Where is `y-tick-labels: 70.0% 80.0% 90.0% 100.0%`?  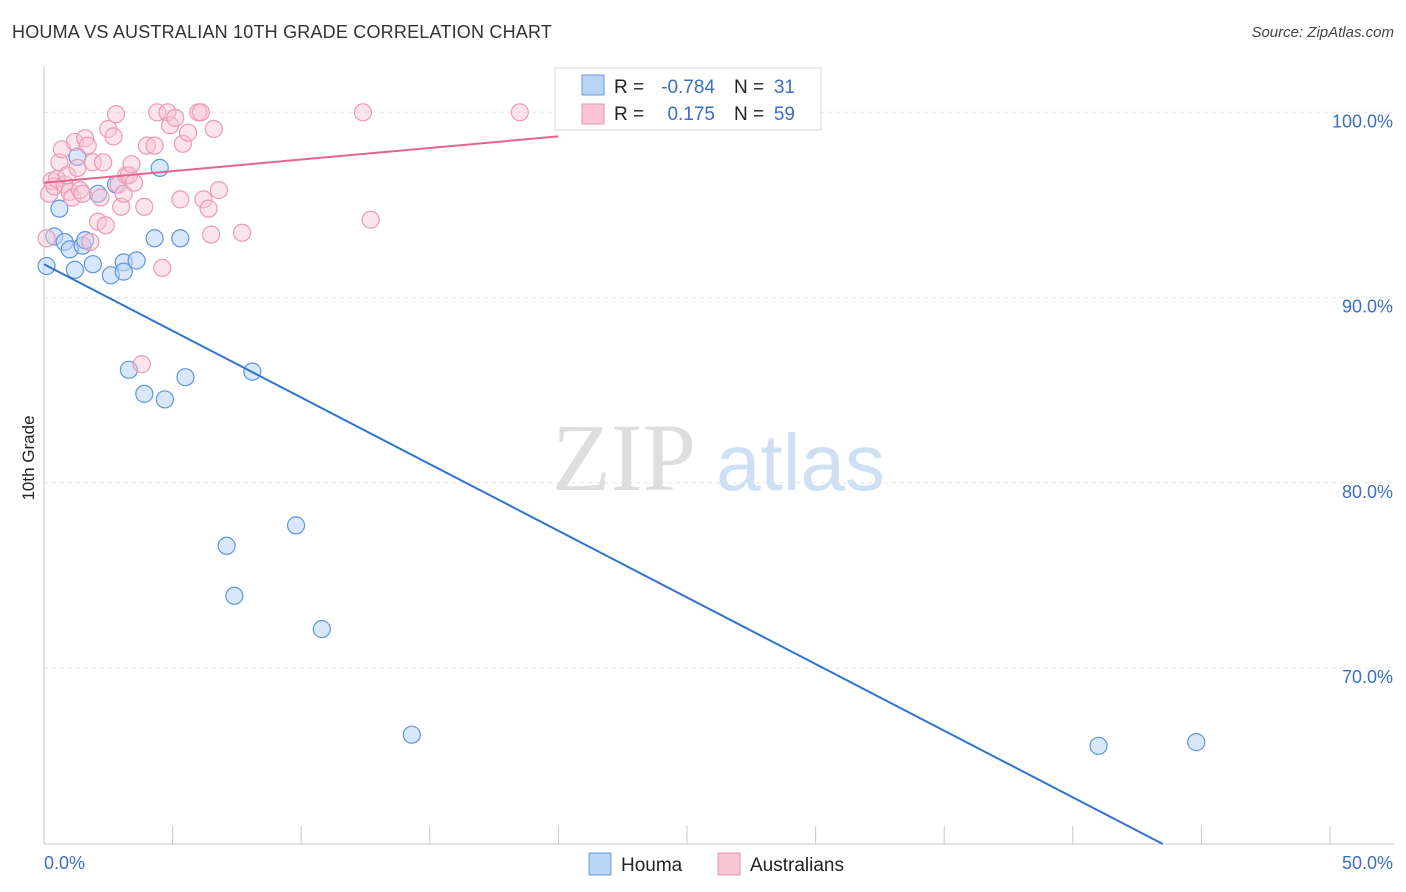 y-tick-labels: 70.0% 80.0% 90.0% 100.0% is located at coordinates (1362, 399).